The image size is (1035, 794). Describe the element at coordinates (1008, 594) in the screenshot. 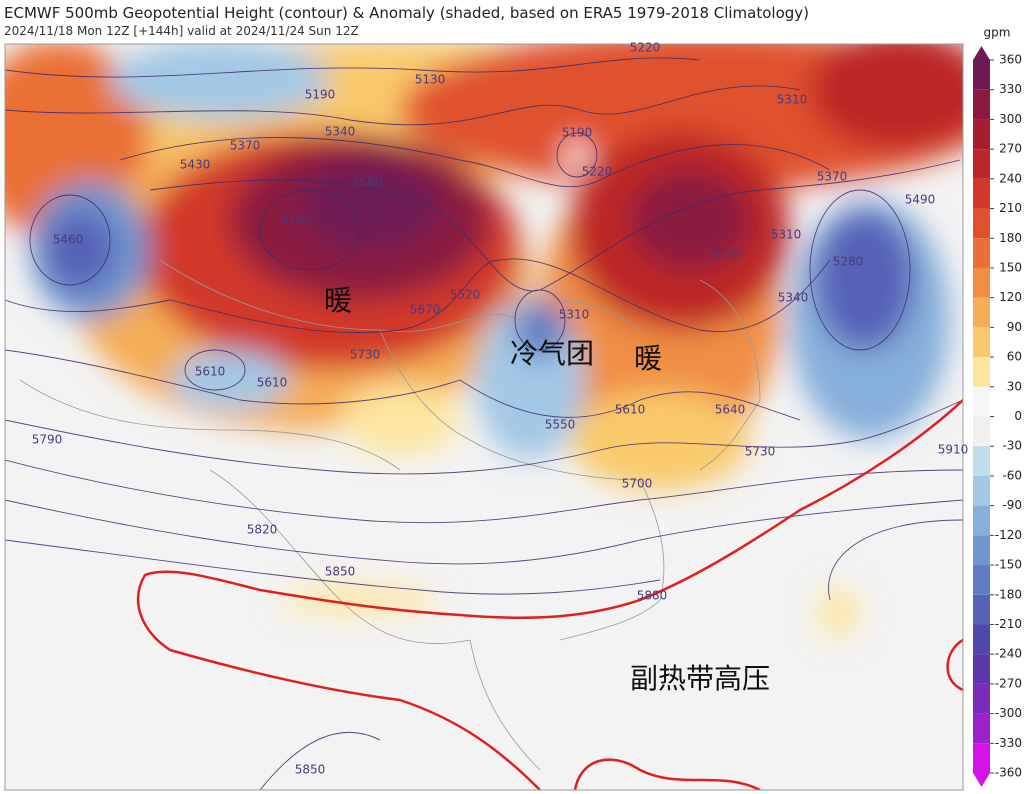

I see `colorbar-tick-label: -180` at that location.